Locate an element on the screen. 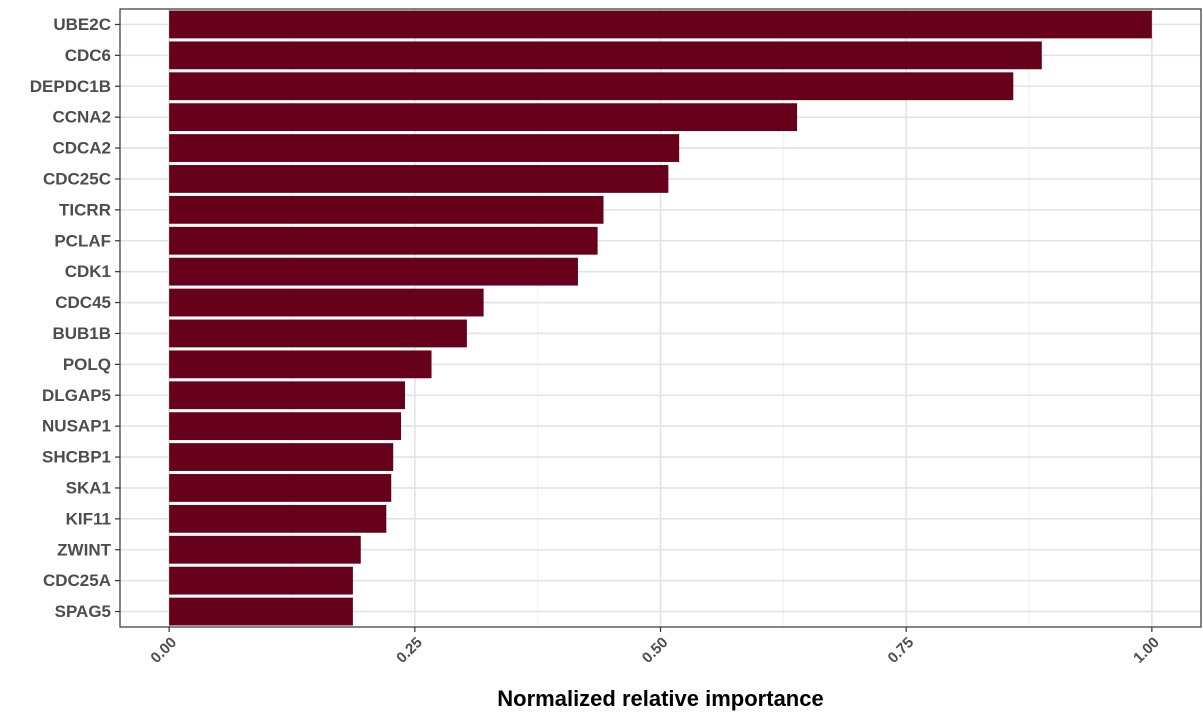 The height and width of the screenshot is (717, 1203). y-tick-label: KIF11 is located at coordinates (88, 518).